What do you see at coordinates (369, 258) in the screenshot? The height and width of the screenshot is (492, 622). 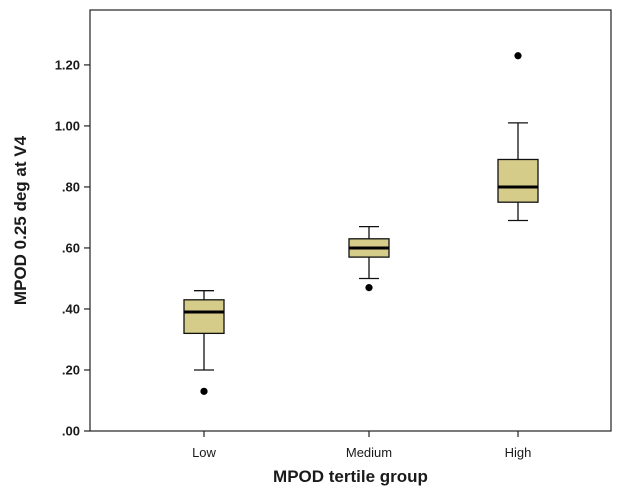 I see `box-medium` at bounding box center [369, 258].